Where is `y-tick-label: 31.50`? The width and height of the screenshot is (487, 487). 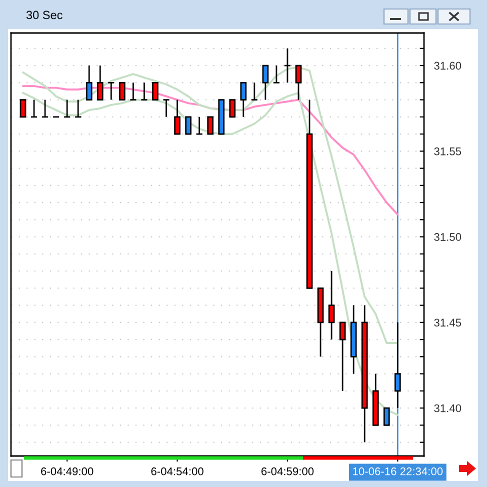
y-tick-label: 31.50 is located at coordinates (448, 237).